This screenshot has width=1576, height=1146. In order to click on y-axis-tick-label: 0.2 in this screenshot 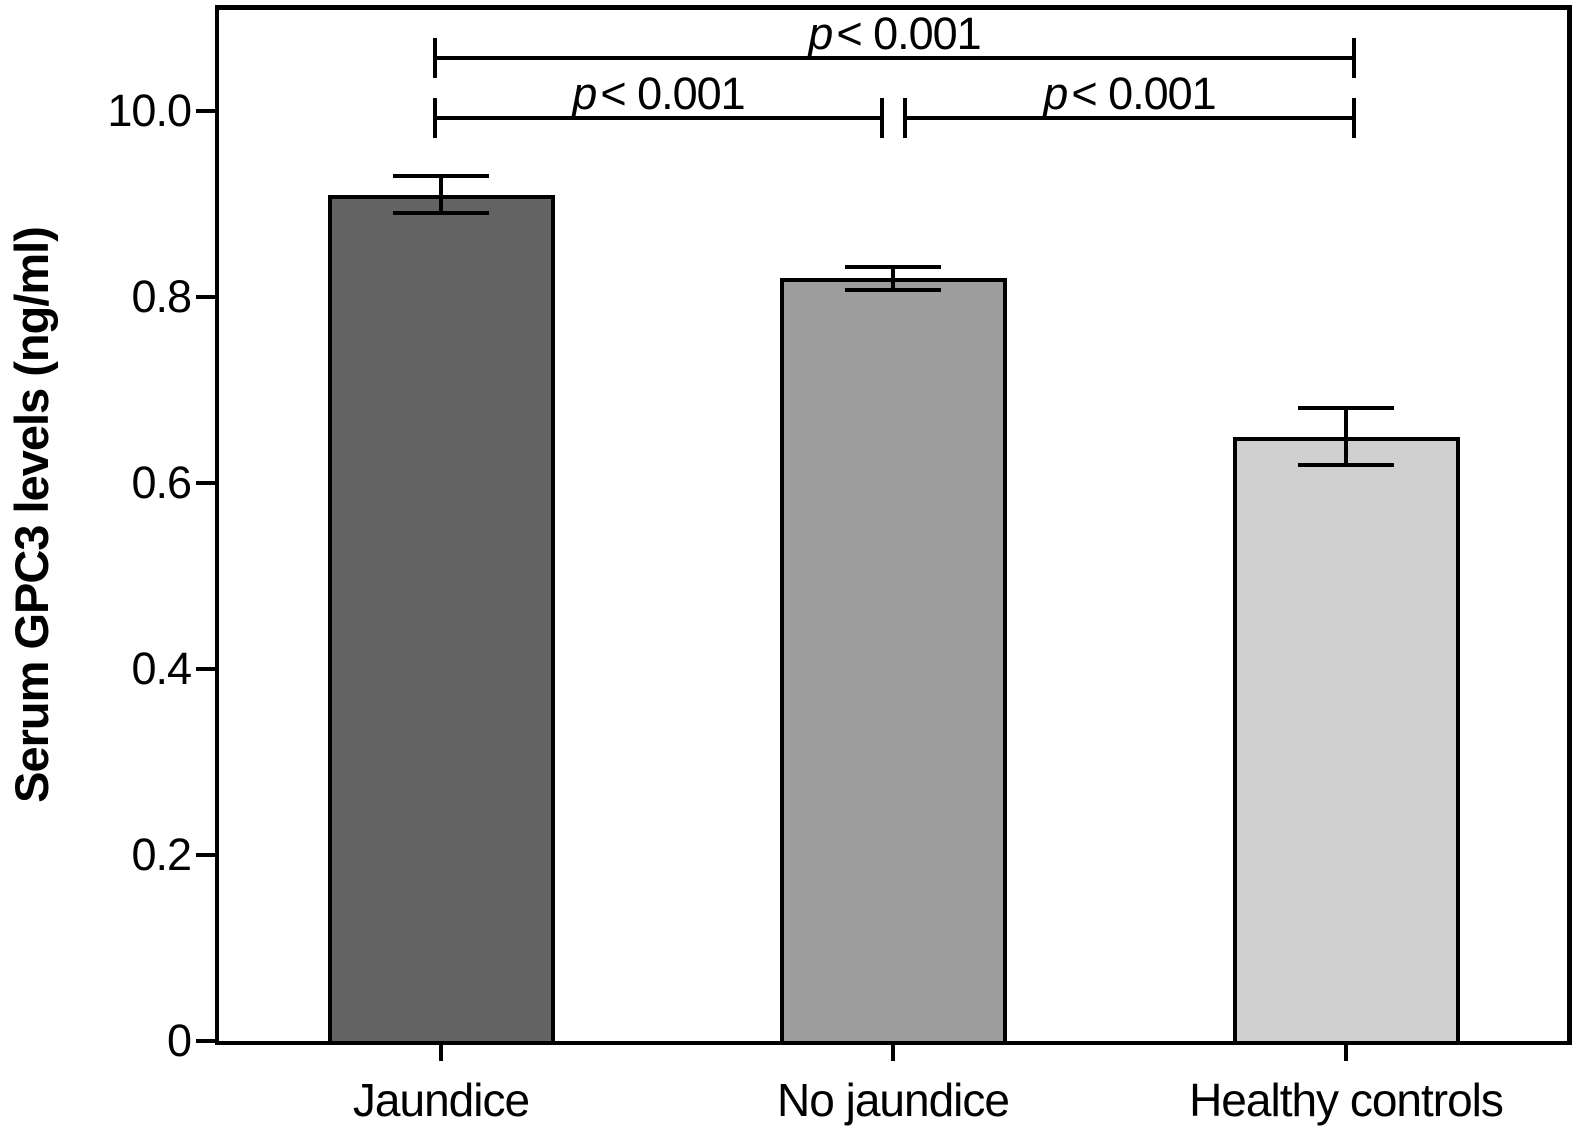, I will do `click(161, 854)`.